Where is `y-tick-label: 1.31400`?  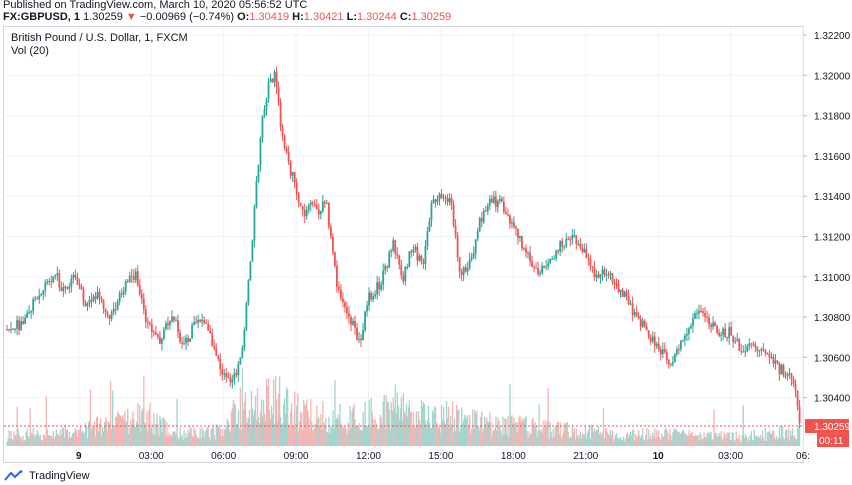
y-tick-label: 1.31400 is located at coordinates (832, 197).